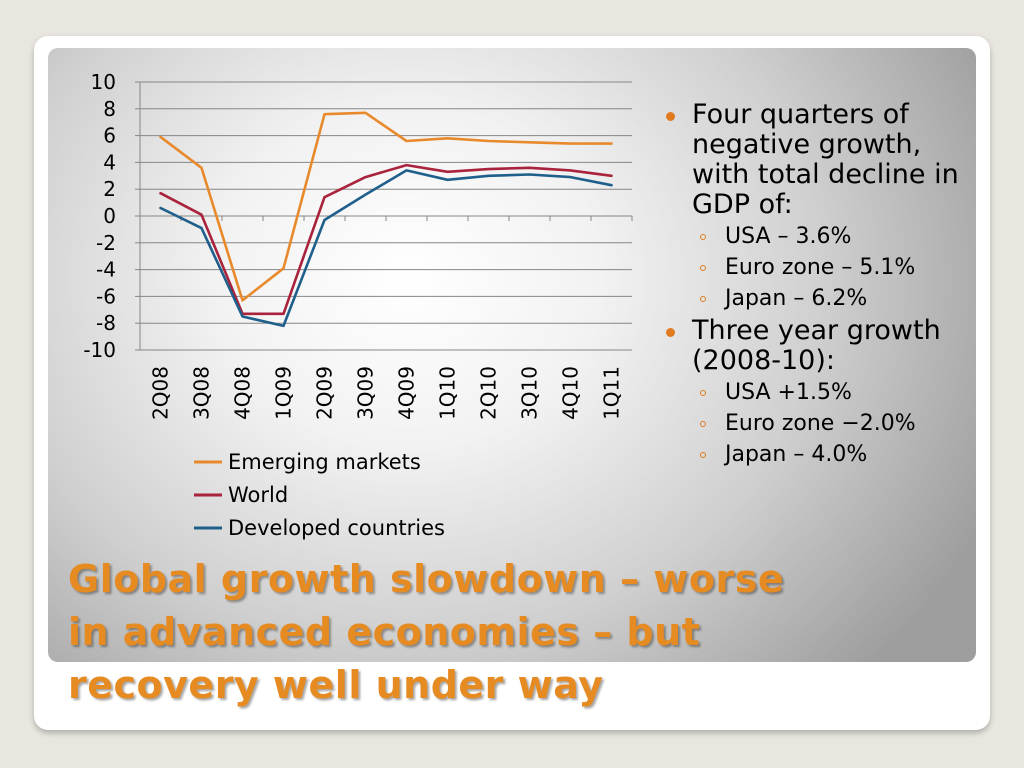 The width and height of the screenshot is (1024, 768). Describe the element at coordinates (796, 454) in the screenshot. I see `sub-bullet-text: Japan – 4.0%` at that location.